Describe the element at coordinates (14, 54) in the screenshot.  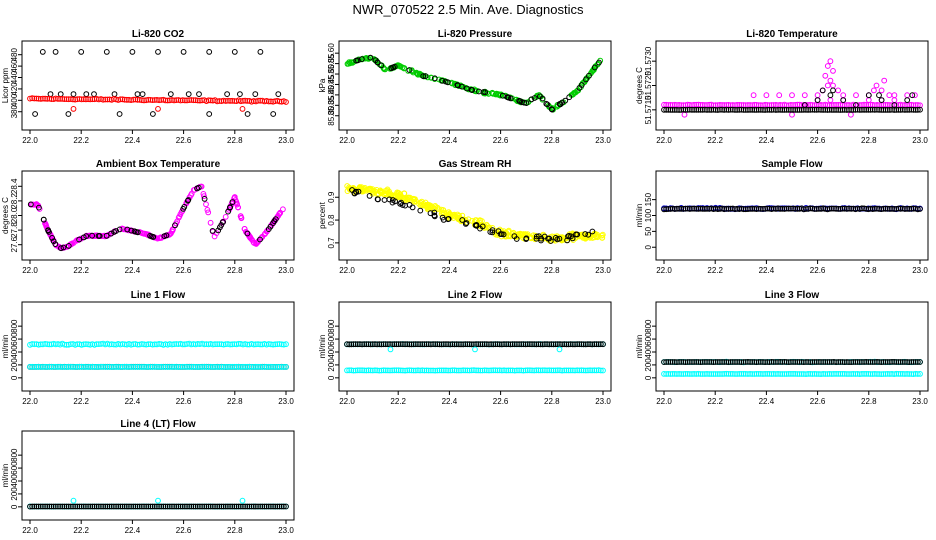
I see `y-tick-label: 480` at that location.